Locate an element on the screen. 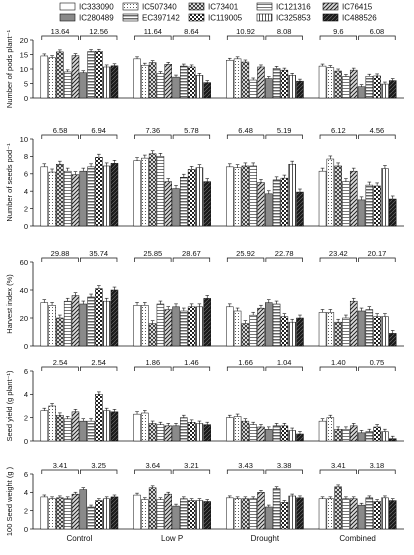 Image resolution: width=414 pixels, height=555 pixels. lsd-label: 12.56 is located at coordinates (98, 31).